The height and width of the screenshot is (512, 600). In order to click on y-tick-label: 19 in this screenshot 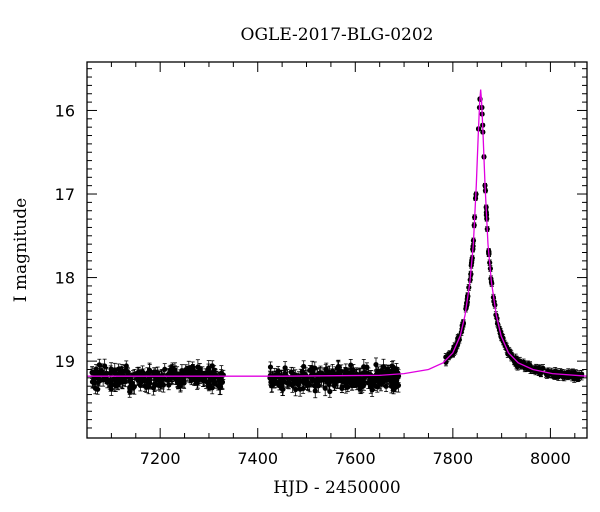, I will do `click(65, 361)`.